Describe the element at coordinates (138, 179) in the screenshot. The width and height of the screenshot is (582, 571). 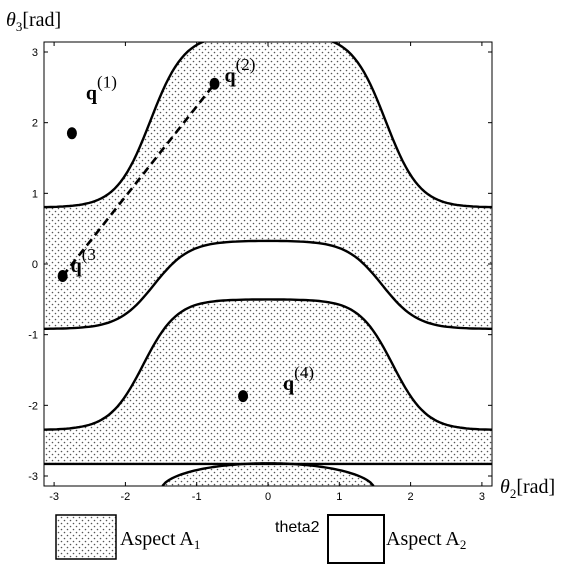
I see `dashed-path-q3-q2` at that location.